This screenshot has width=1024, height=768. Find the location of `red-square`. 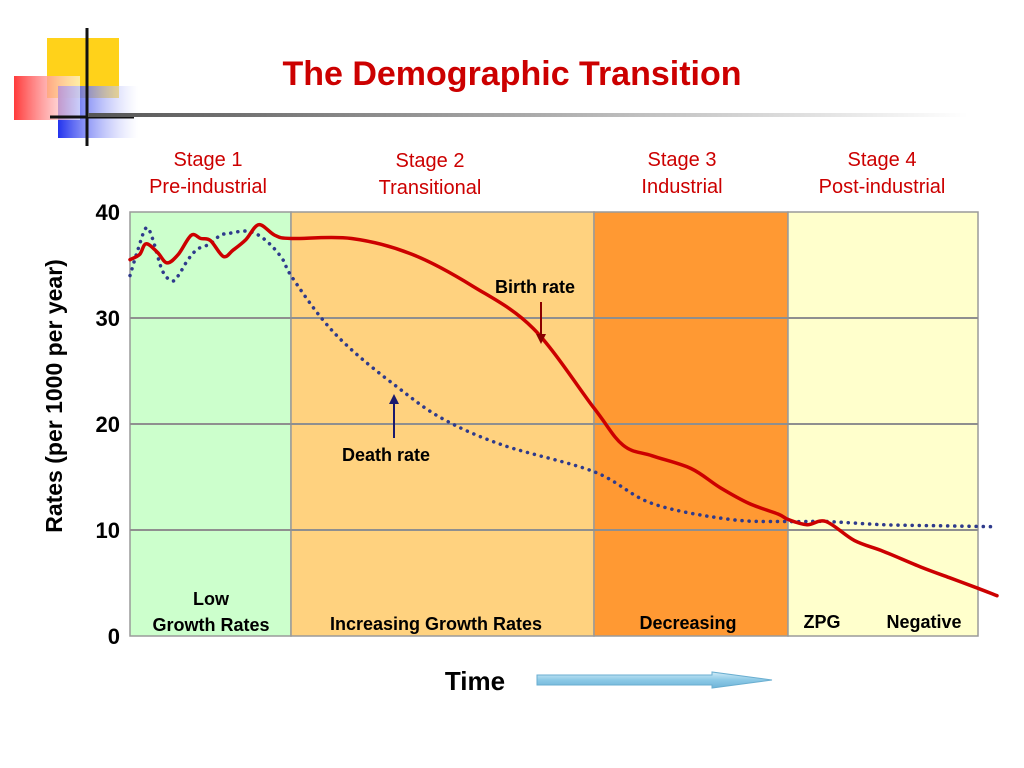

red-square is located at coordinates (47, 98).